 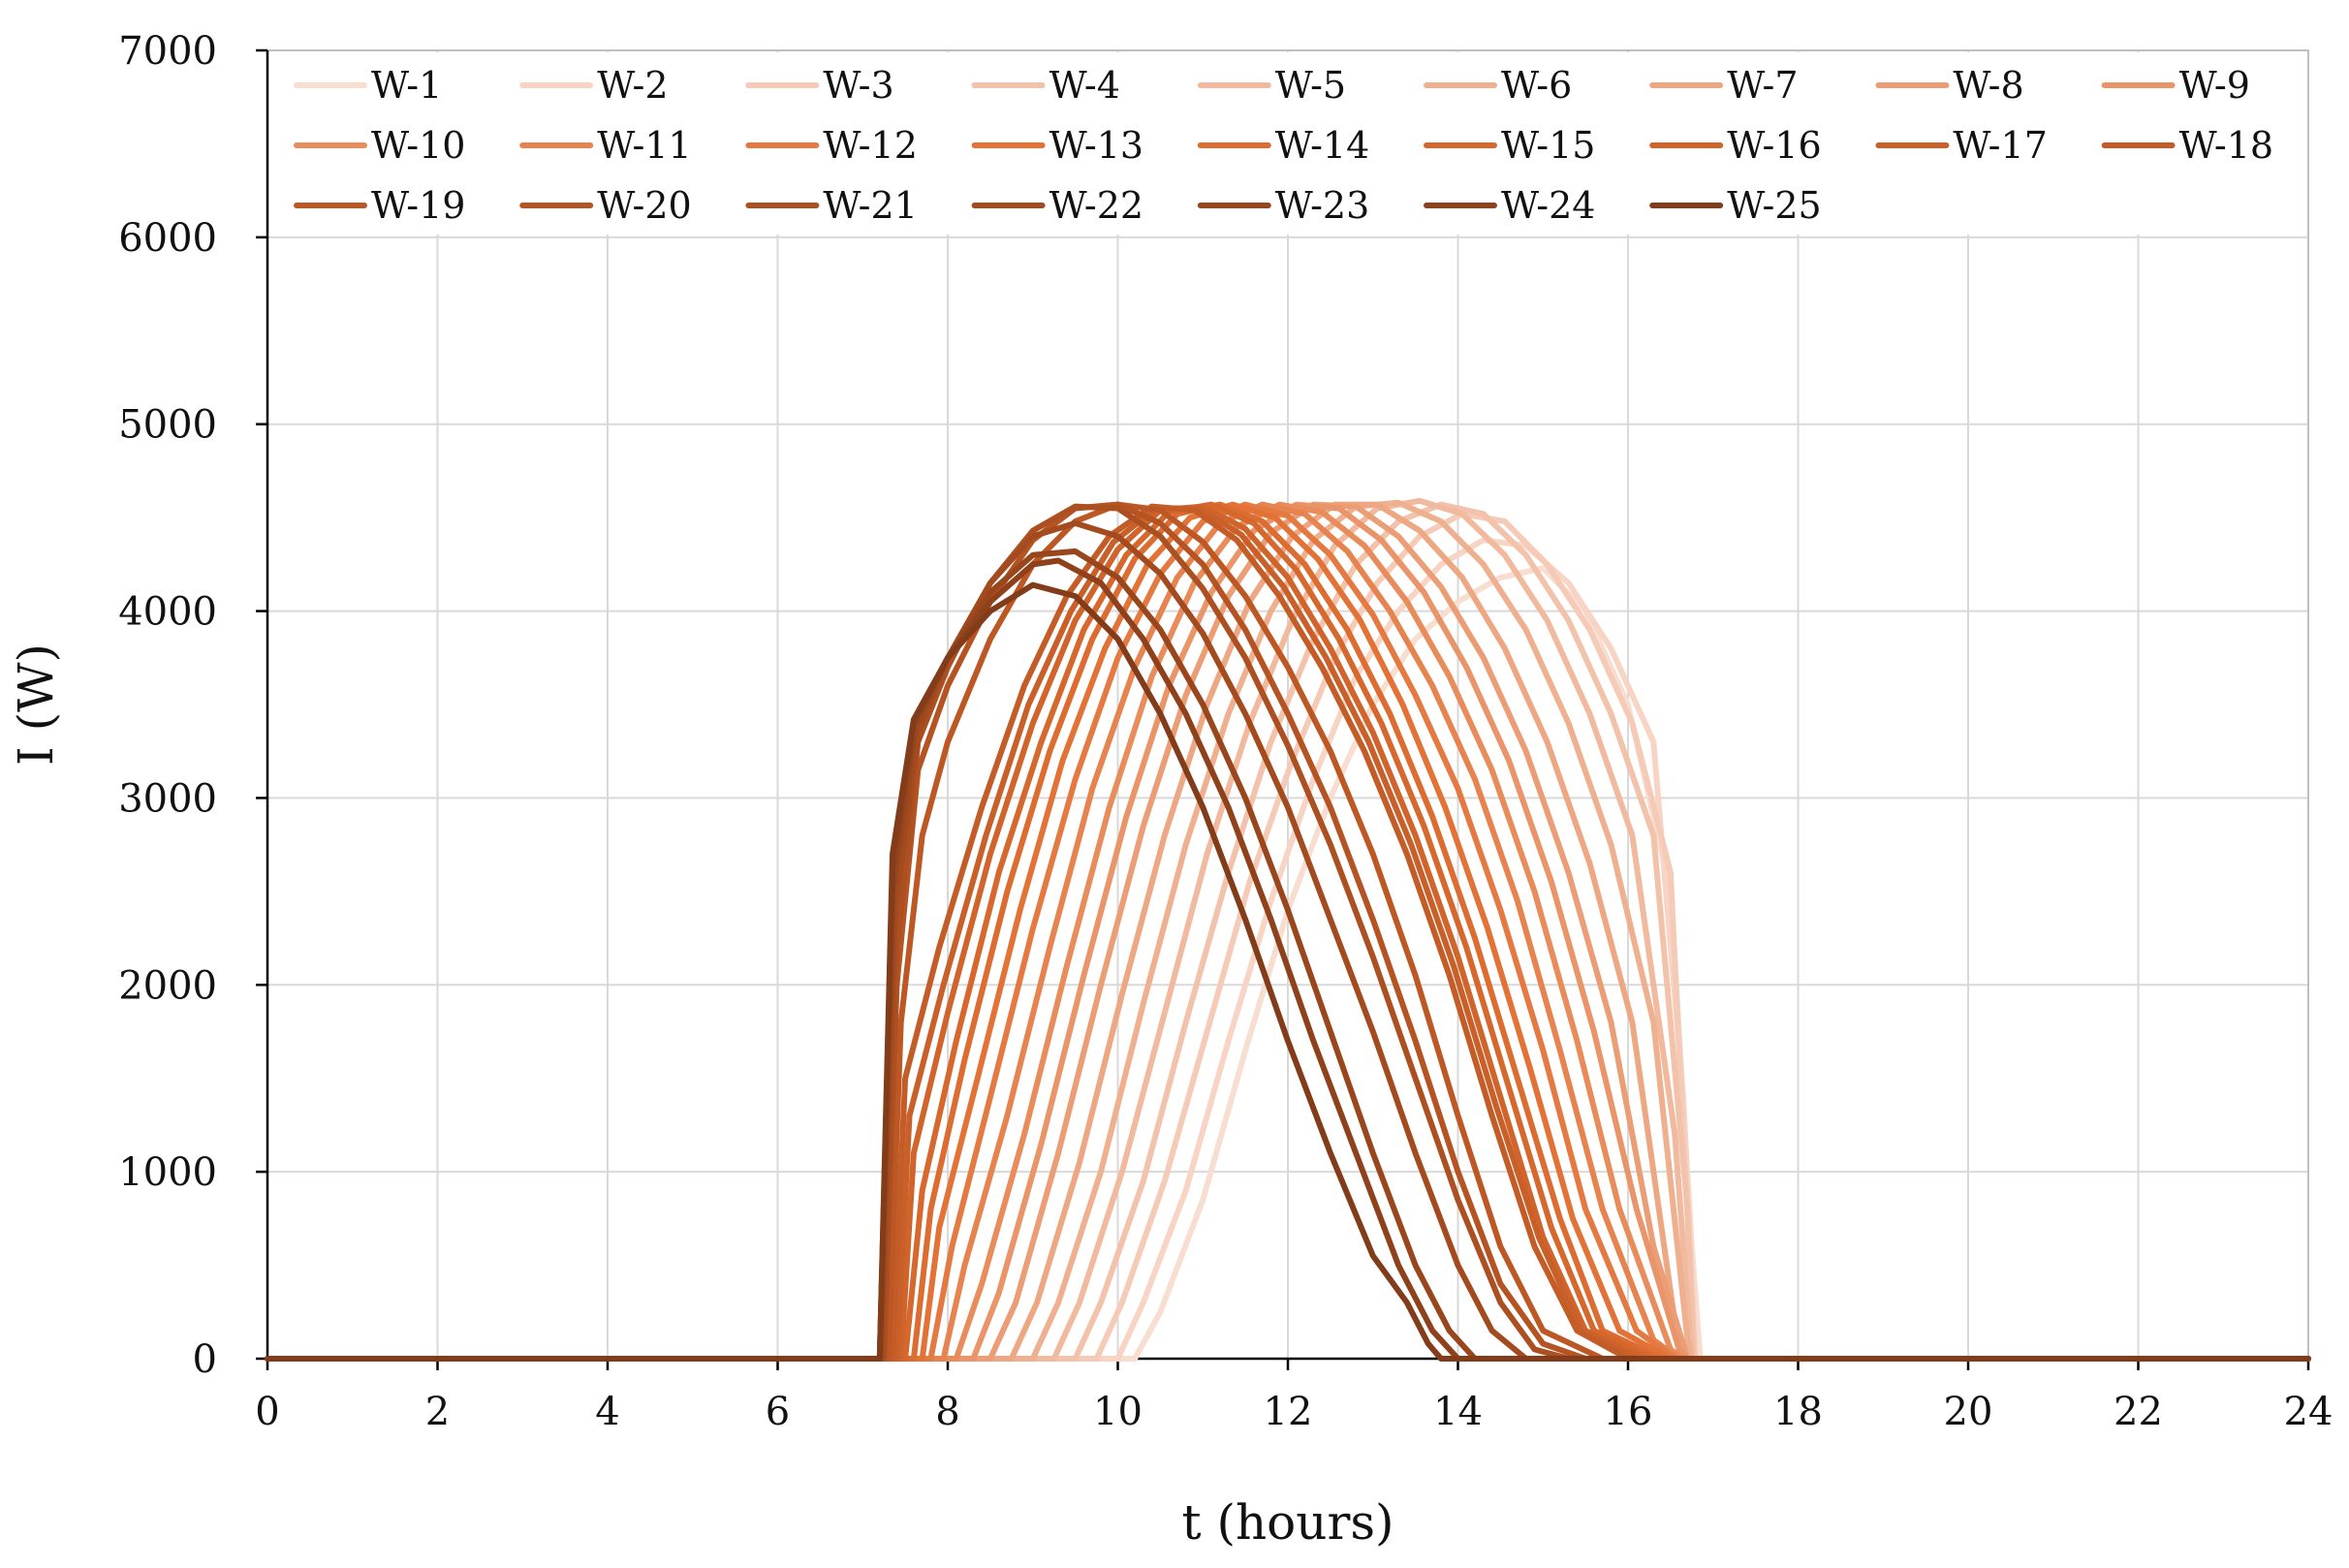 What do you see at coordinates (1288, 1412) in the screenshot?
I see `x-tick-label: 12` at bounding box center [1288, 1412].